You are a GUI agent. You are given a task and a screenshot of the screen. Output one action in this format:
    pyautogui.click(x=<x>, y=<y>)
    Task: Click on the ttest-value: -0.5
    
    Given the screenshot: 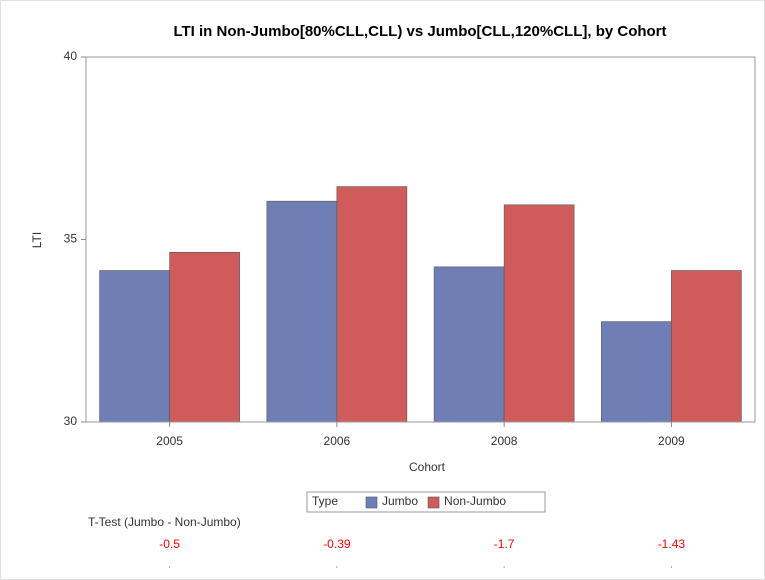 What is the action you would take?
    pyautogui.click(x=169, y=544)
    